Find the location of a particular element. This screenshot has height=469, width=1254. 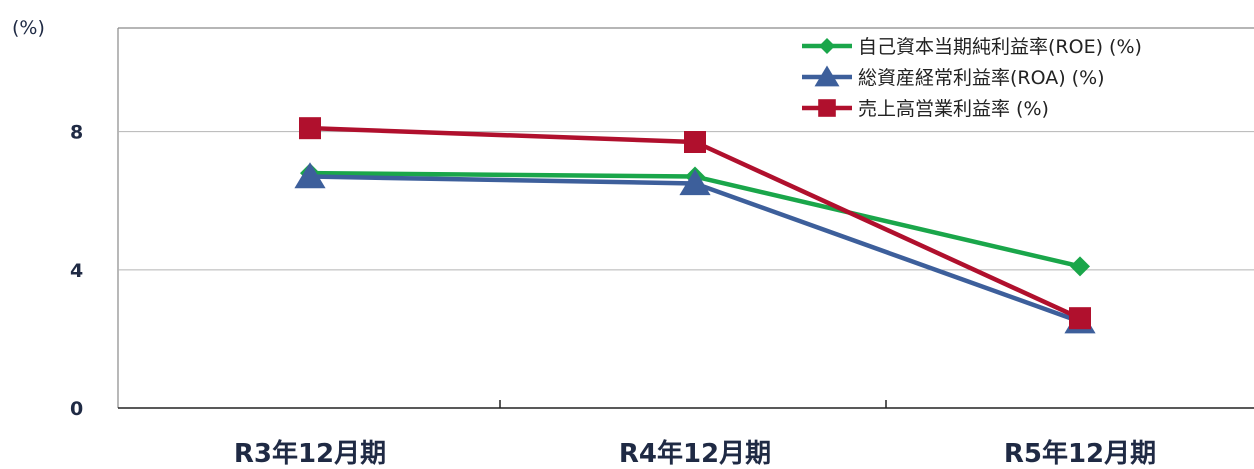

legend-item: 総資産経常利益率(ROA) (%) is located at coordinates (953, 77).